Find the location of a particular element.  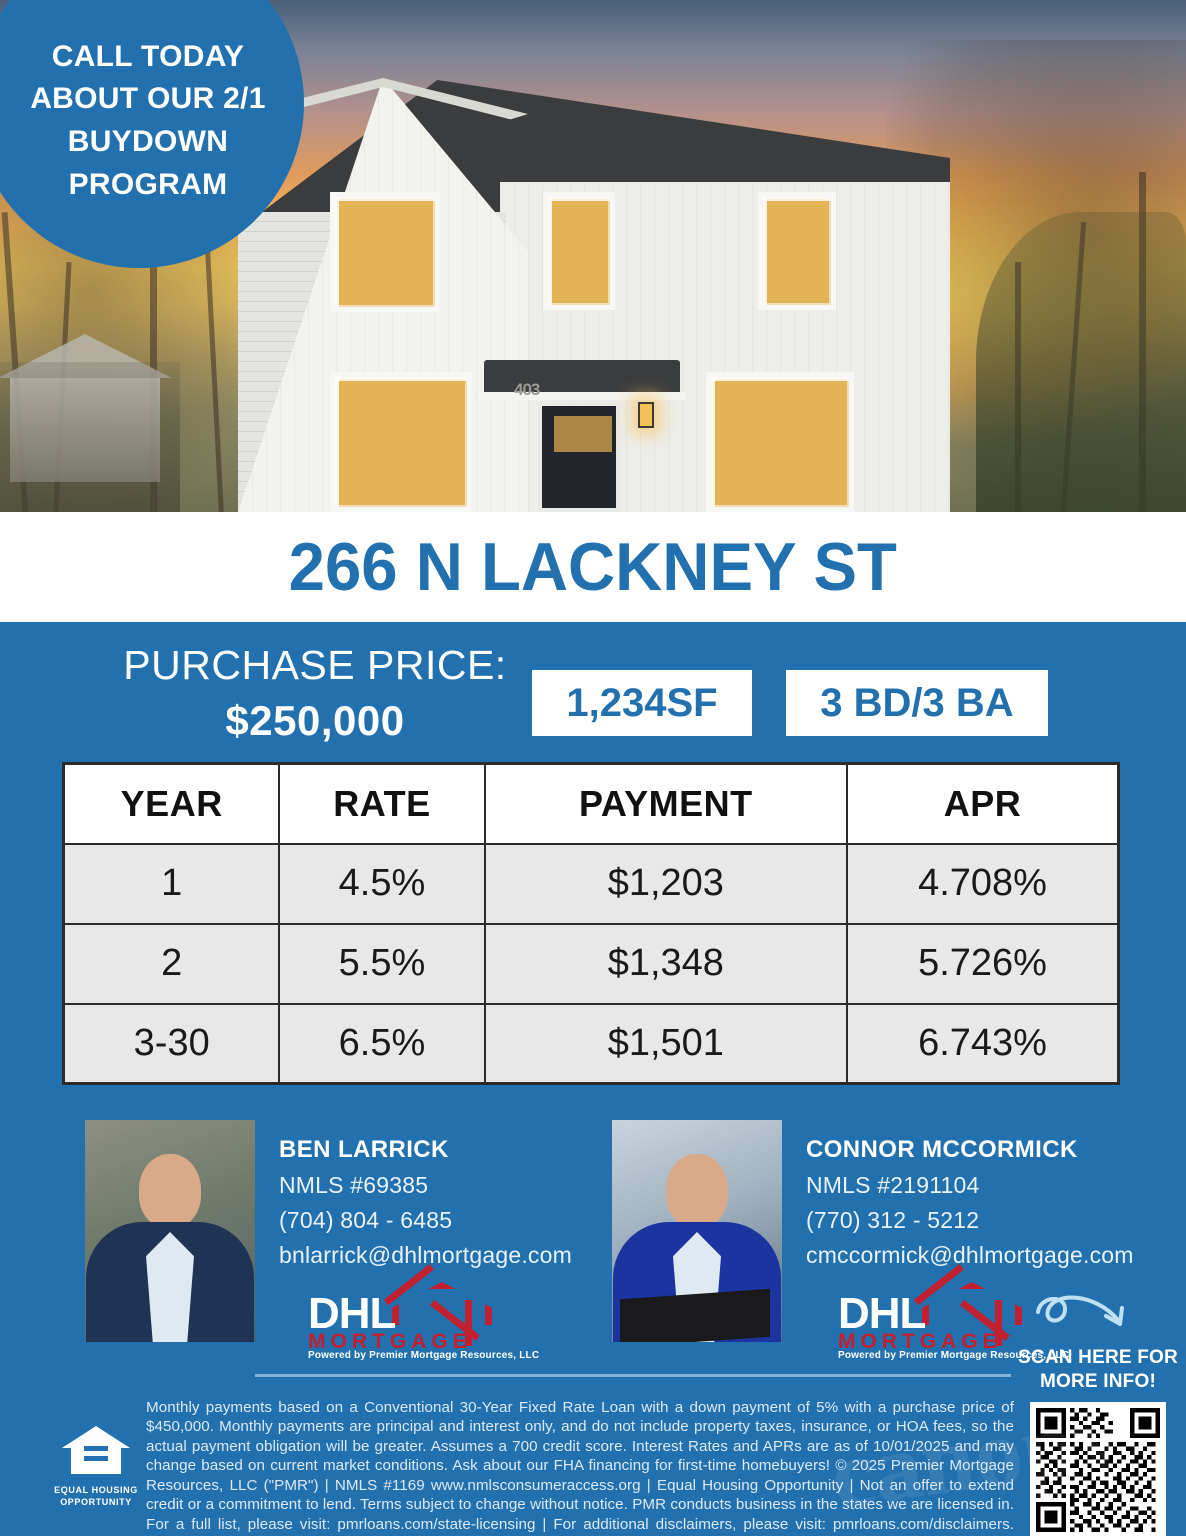

cell-apr: 6.743% is located at coordinates (983, 1043).